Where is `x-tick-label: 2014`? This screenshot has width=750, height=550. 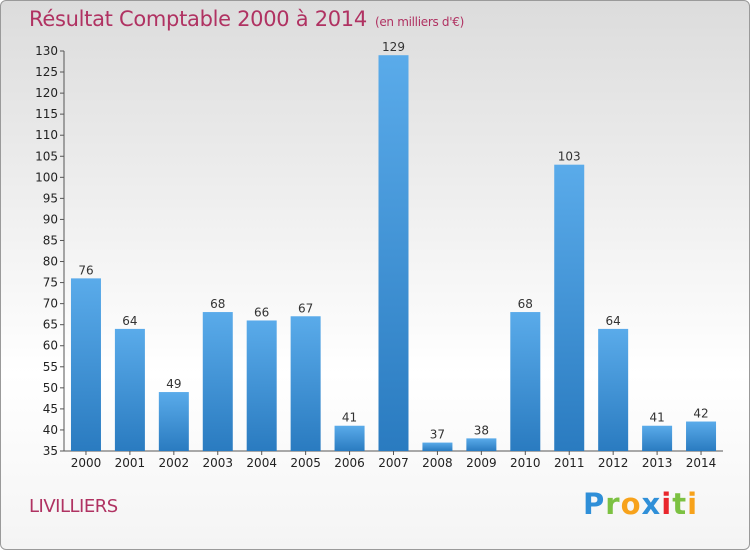 x-tick-label: 2014 is located at coordinates (701, 463).